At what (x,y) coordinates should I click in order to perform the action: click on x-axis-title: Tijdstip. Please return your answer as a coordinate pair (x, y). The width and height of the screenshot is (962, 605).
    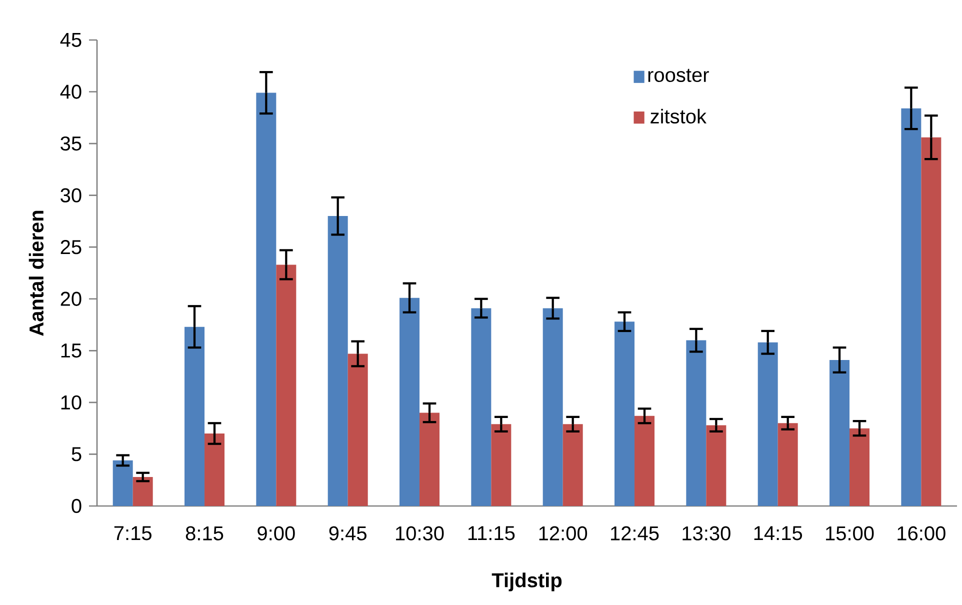
    Looking at the image, I should click on (527, 582).